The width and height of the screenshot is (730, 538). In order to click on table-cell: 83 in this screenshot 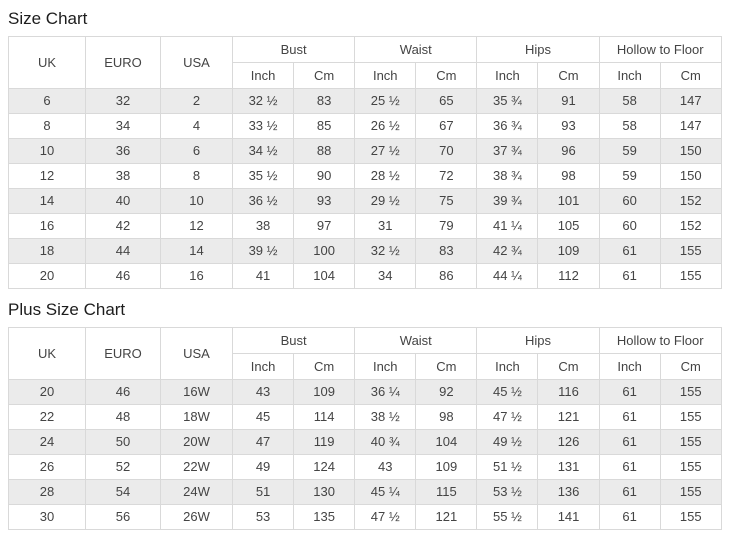, I will do `click(446, 251)`.